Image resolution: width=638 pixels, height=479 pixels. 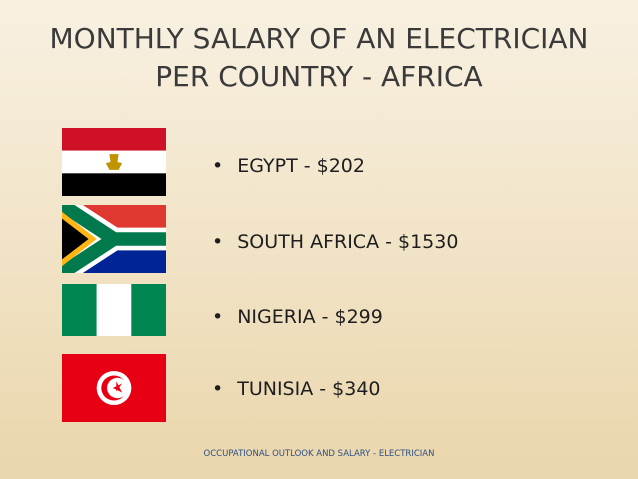 What do you see at coordinates (297, 317) in the screenshot?
I see `list-item: NIGERIA - $299` at bounding box center [297, 317].